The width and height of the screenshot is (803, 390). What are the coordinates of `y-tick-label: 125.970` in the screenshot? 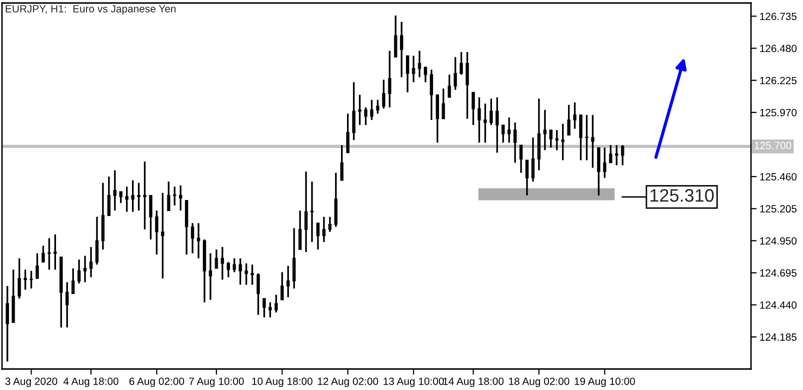 It's located at (778, 112).